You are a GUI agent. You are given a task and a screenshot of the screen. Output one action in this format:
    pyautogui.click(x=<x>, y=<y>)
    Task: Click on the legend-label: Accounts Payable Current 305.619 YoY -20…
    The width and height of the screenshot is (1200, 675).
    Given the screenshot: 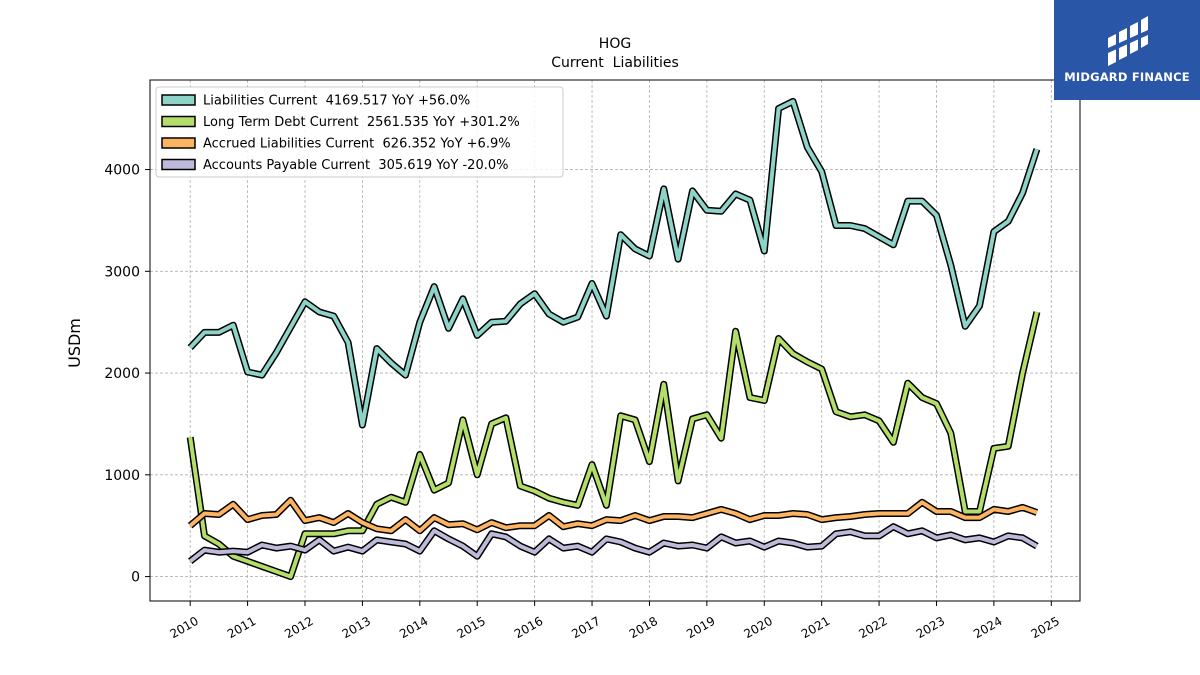 What is the action you would take?
    pyautogui.click(x=355, y=165)
    